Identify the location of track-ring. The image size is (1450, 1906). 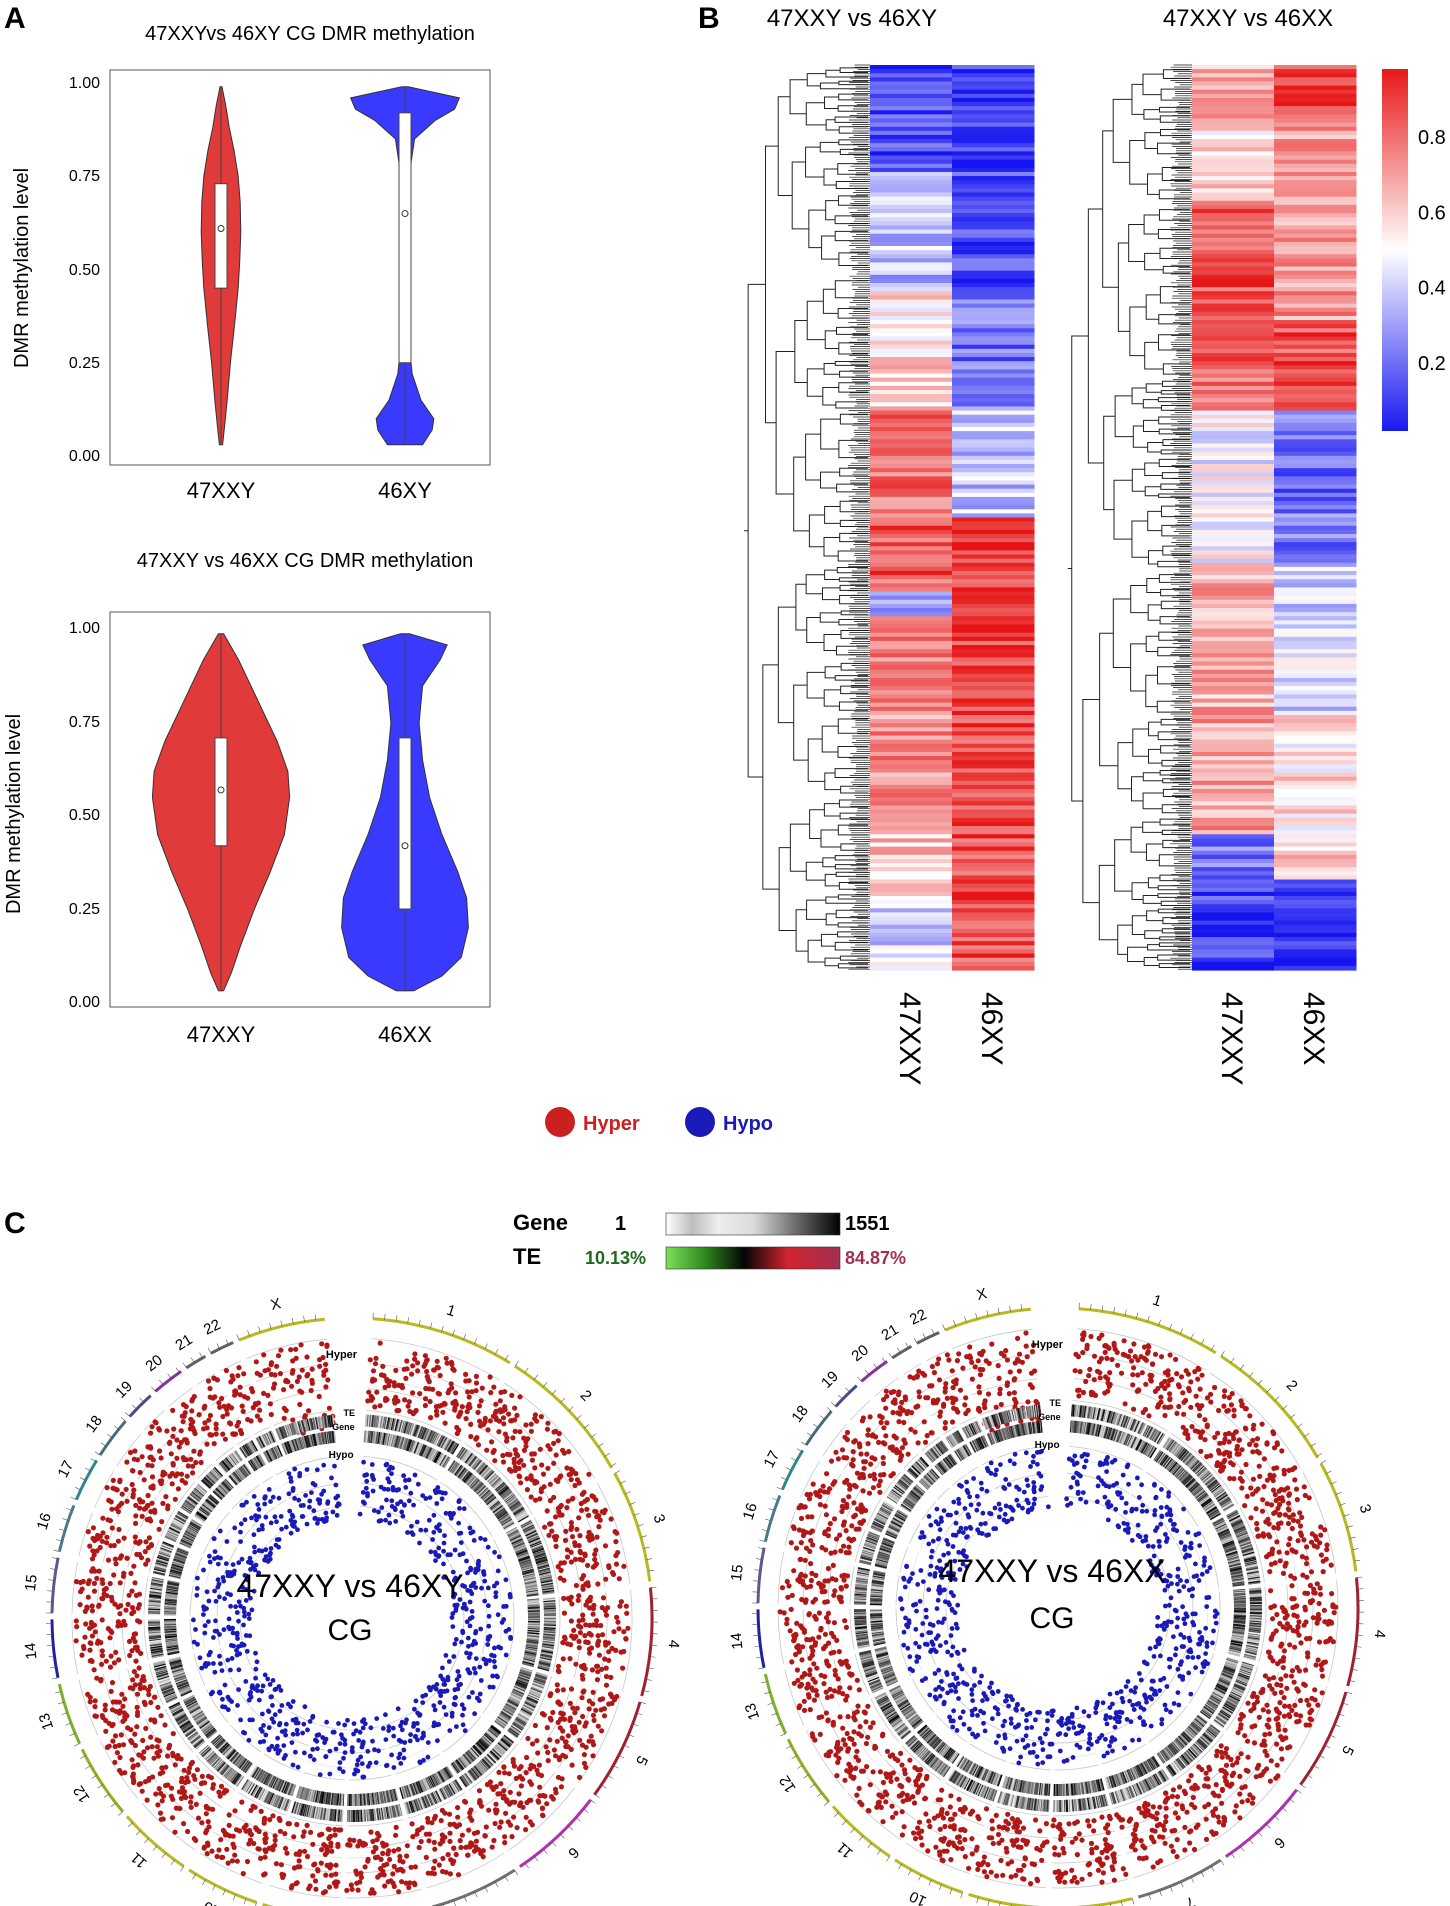
(556, 1634).